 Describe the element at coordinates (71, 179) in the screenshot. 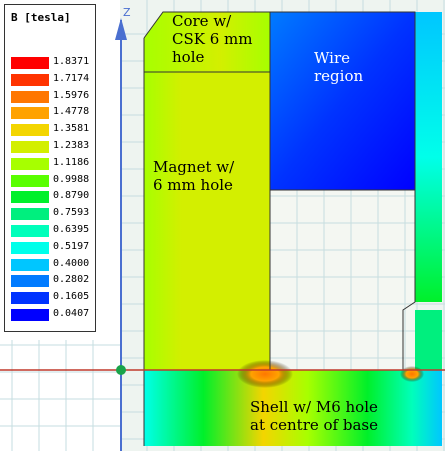

I see `legend-value: 0.9988` at that location.